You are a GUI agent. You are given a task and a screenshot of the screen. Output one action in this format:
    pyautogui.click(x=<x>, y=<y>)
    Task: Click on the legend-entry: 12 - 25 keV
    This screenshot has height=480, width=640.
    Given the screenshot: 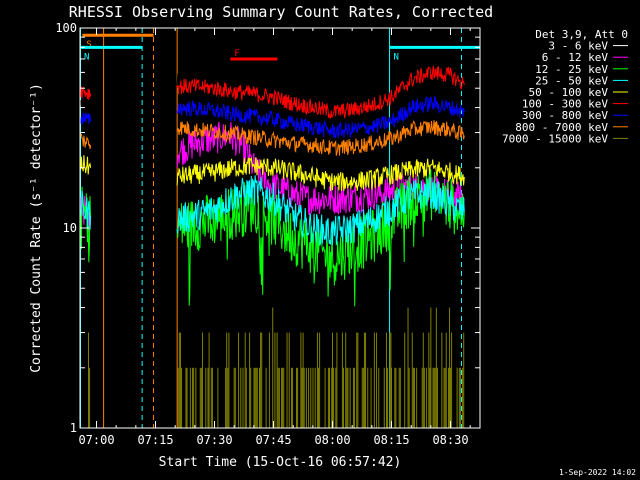 What is the action you would take?
    pyautogui.click(x=581, y=69)
    